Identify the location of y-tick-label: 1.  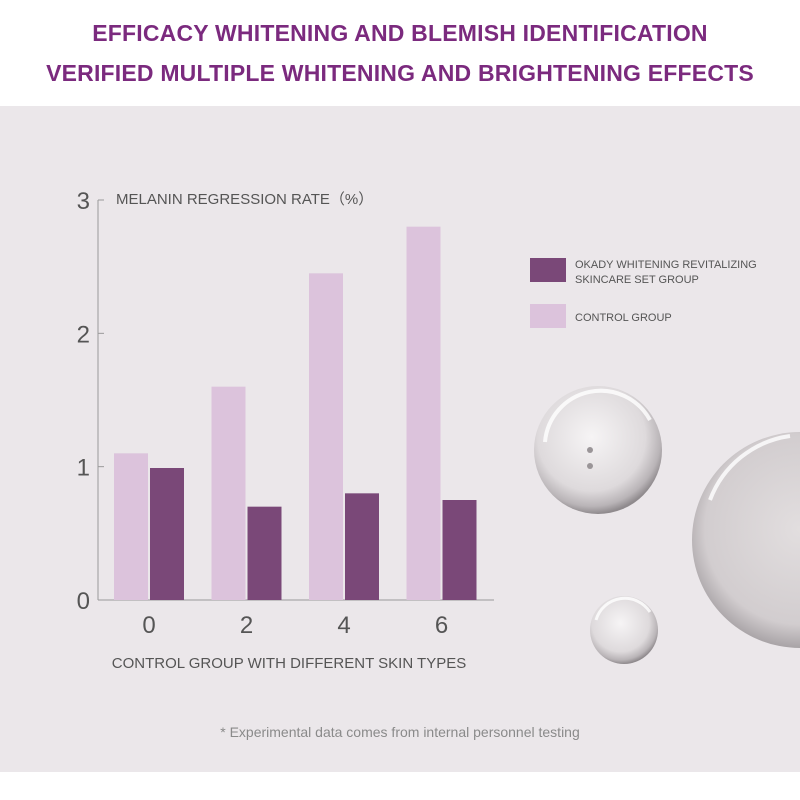
(83, 468).